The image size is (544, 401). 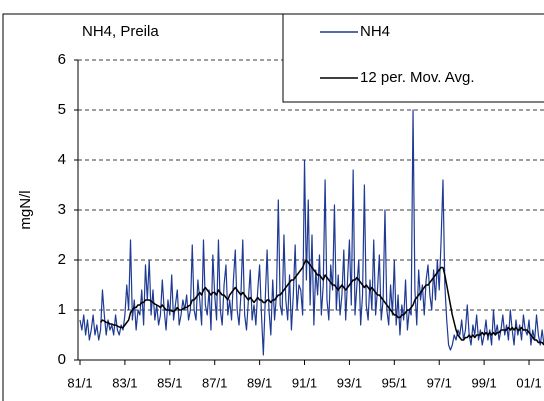 I want to click on x-tick-label: 89/1, so click(x=259, y=382).